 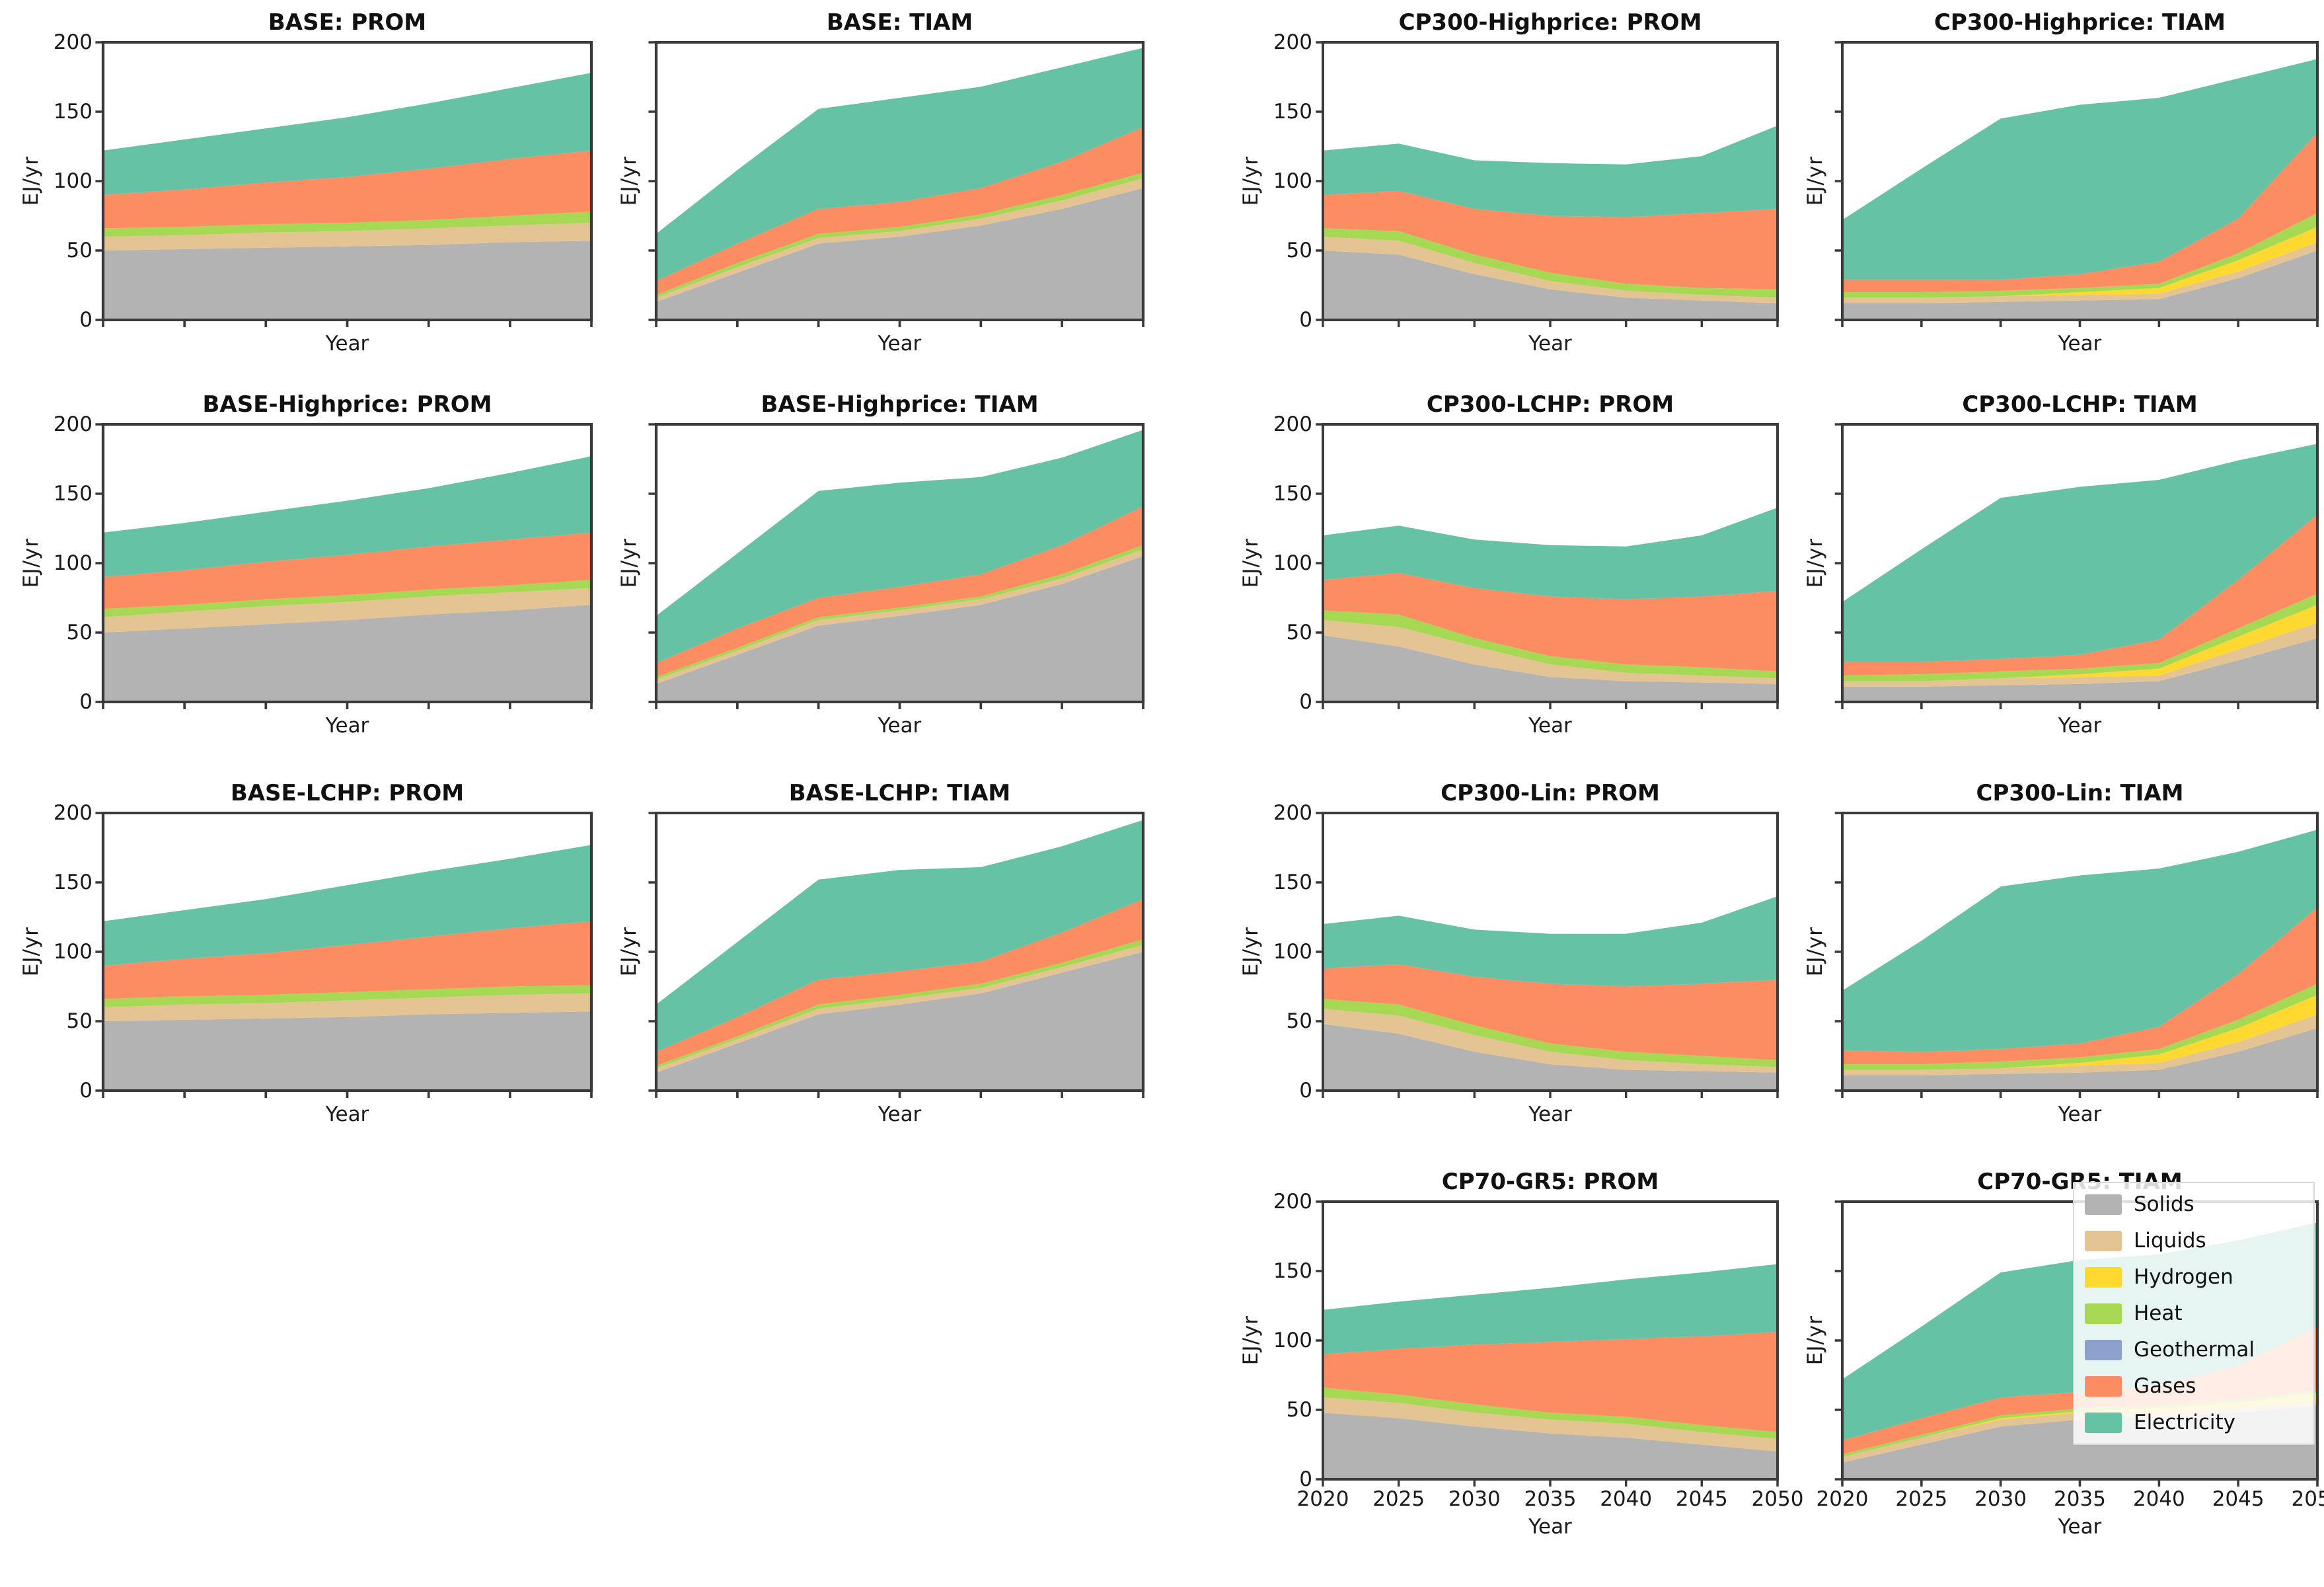 I want to click on chart-panel-base-tiam: EJ/yr BASE: TIAM Year, so click(x=874, y=196).